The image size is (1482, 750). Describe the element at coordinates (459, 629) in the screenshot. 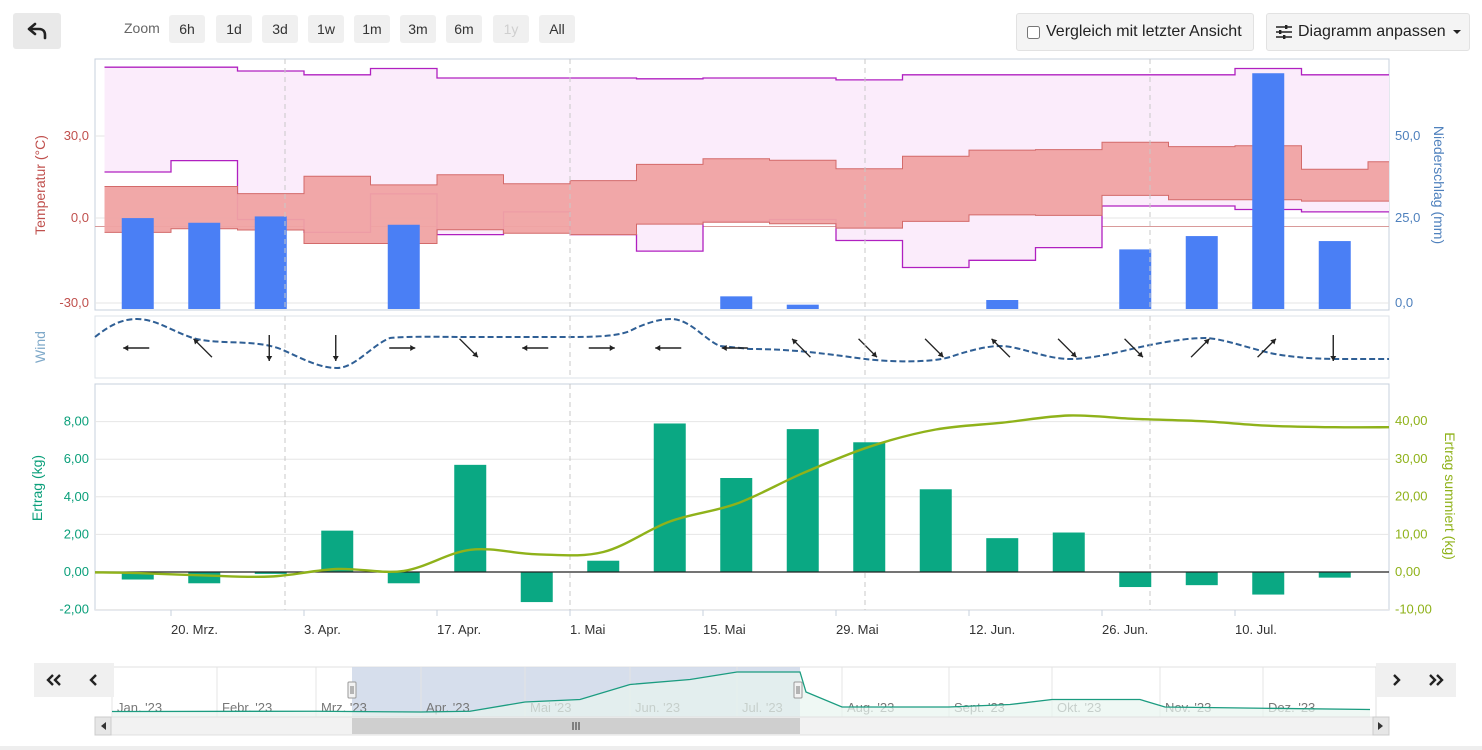

I see `x-axis-label: 17. Apr.` at that location.